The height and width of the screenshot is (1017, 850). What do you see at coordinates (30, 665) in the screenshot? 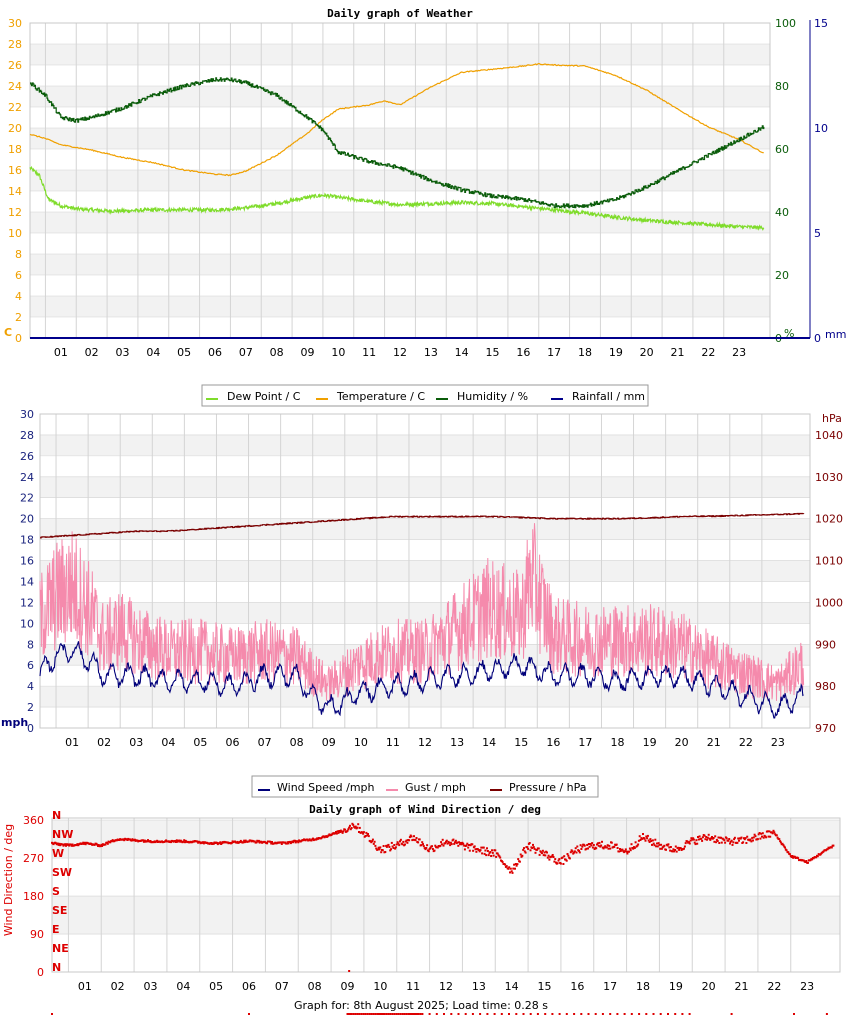
I see `y-left-tick: 6` at bounding box center [30, 665].